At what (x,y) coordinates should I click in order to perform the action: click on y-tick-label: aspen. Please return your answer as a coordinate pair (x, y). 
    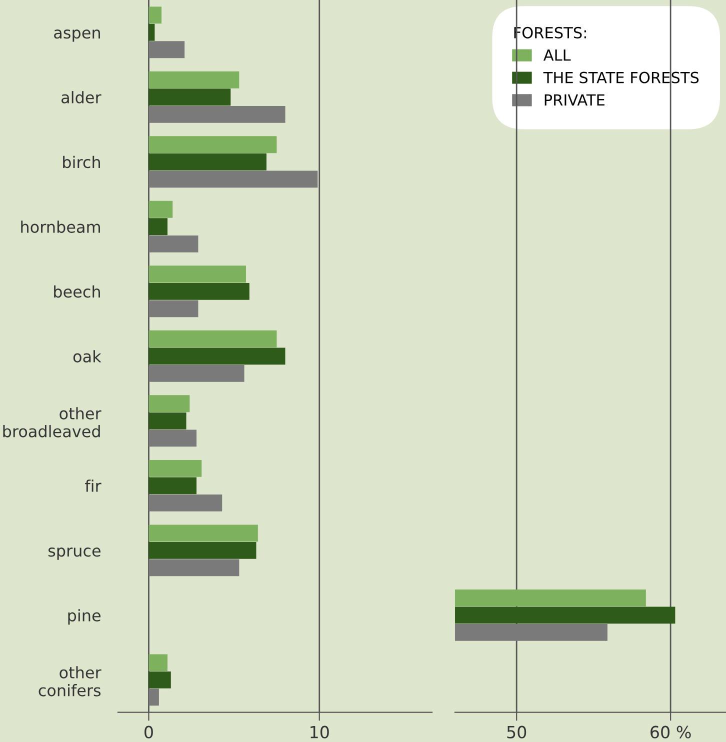
    Looking at the image, I should click on (77, 36).